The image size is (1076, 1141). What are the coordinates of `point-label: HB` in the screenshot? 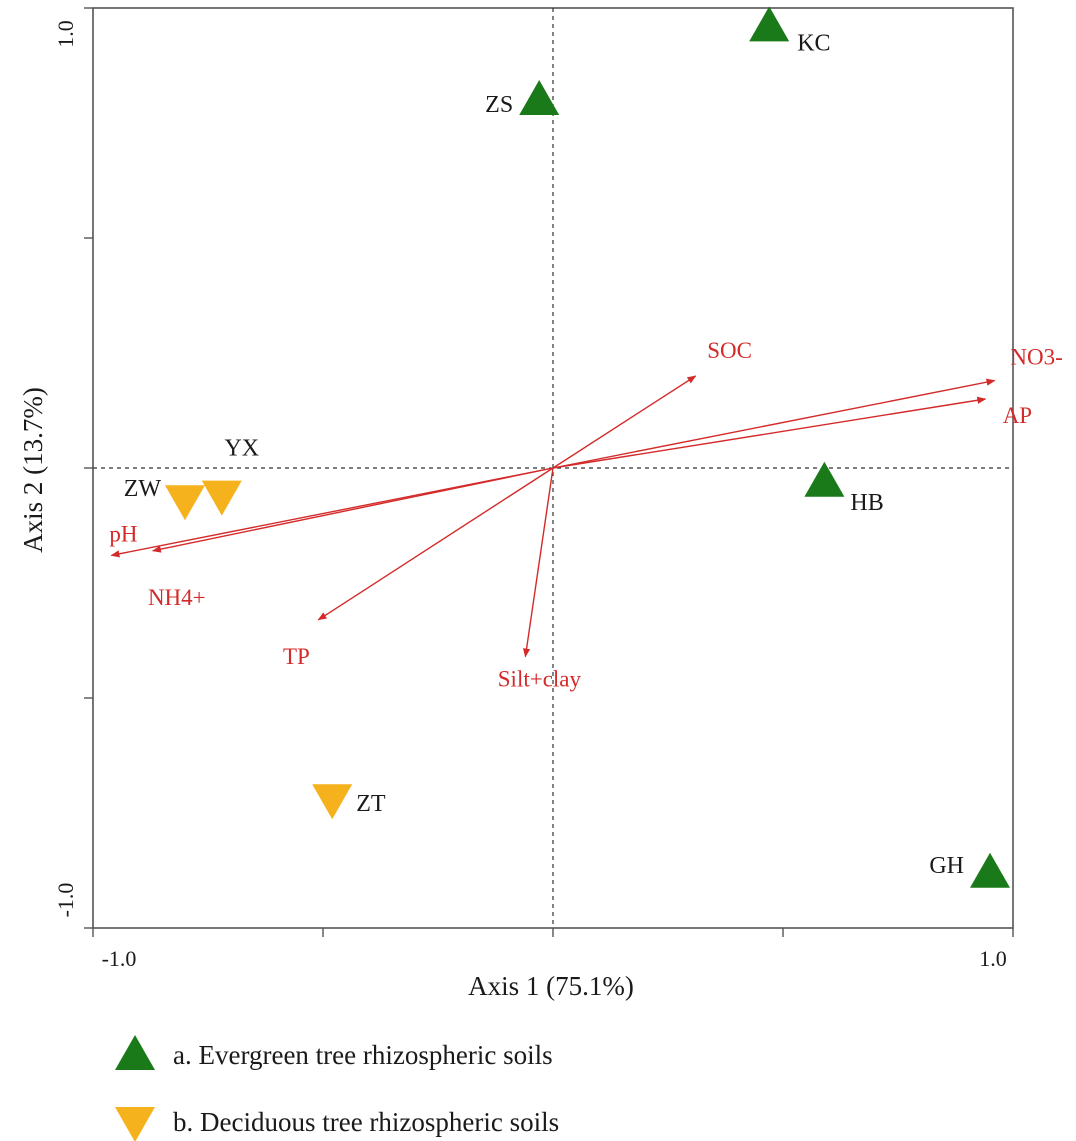 It's located at (866, 503).